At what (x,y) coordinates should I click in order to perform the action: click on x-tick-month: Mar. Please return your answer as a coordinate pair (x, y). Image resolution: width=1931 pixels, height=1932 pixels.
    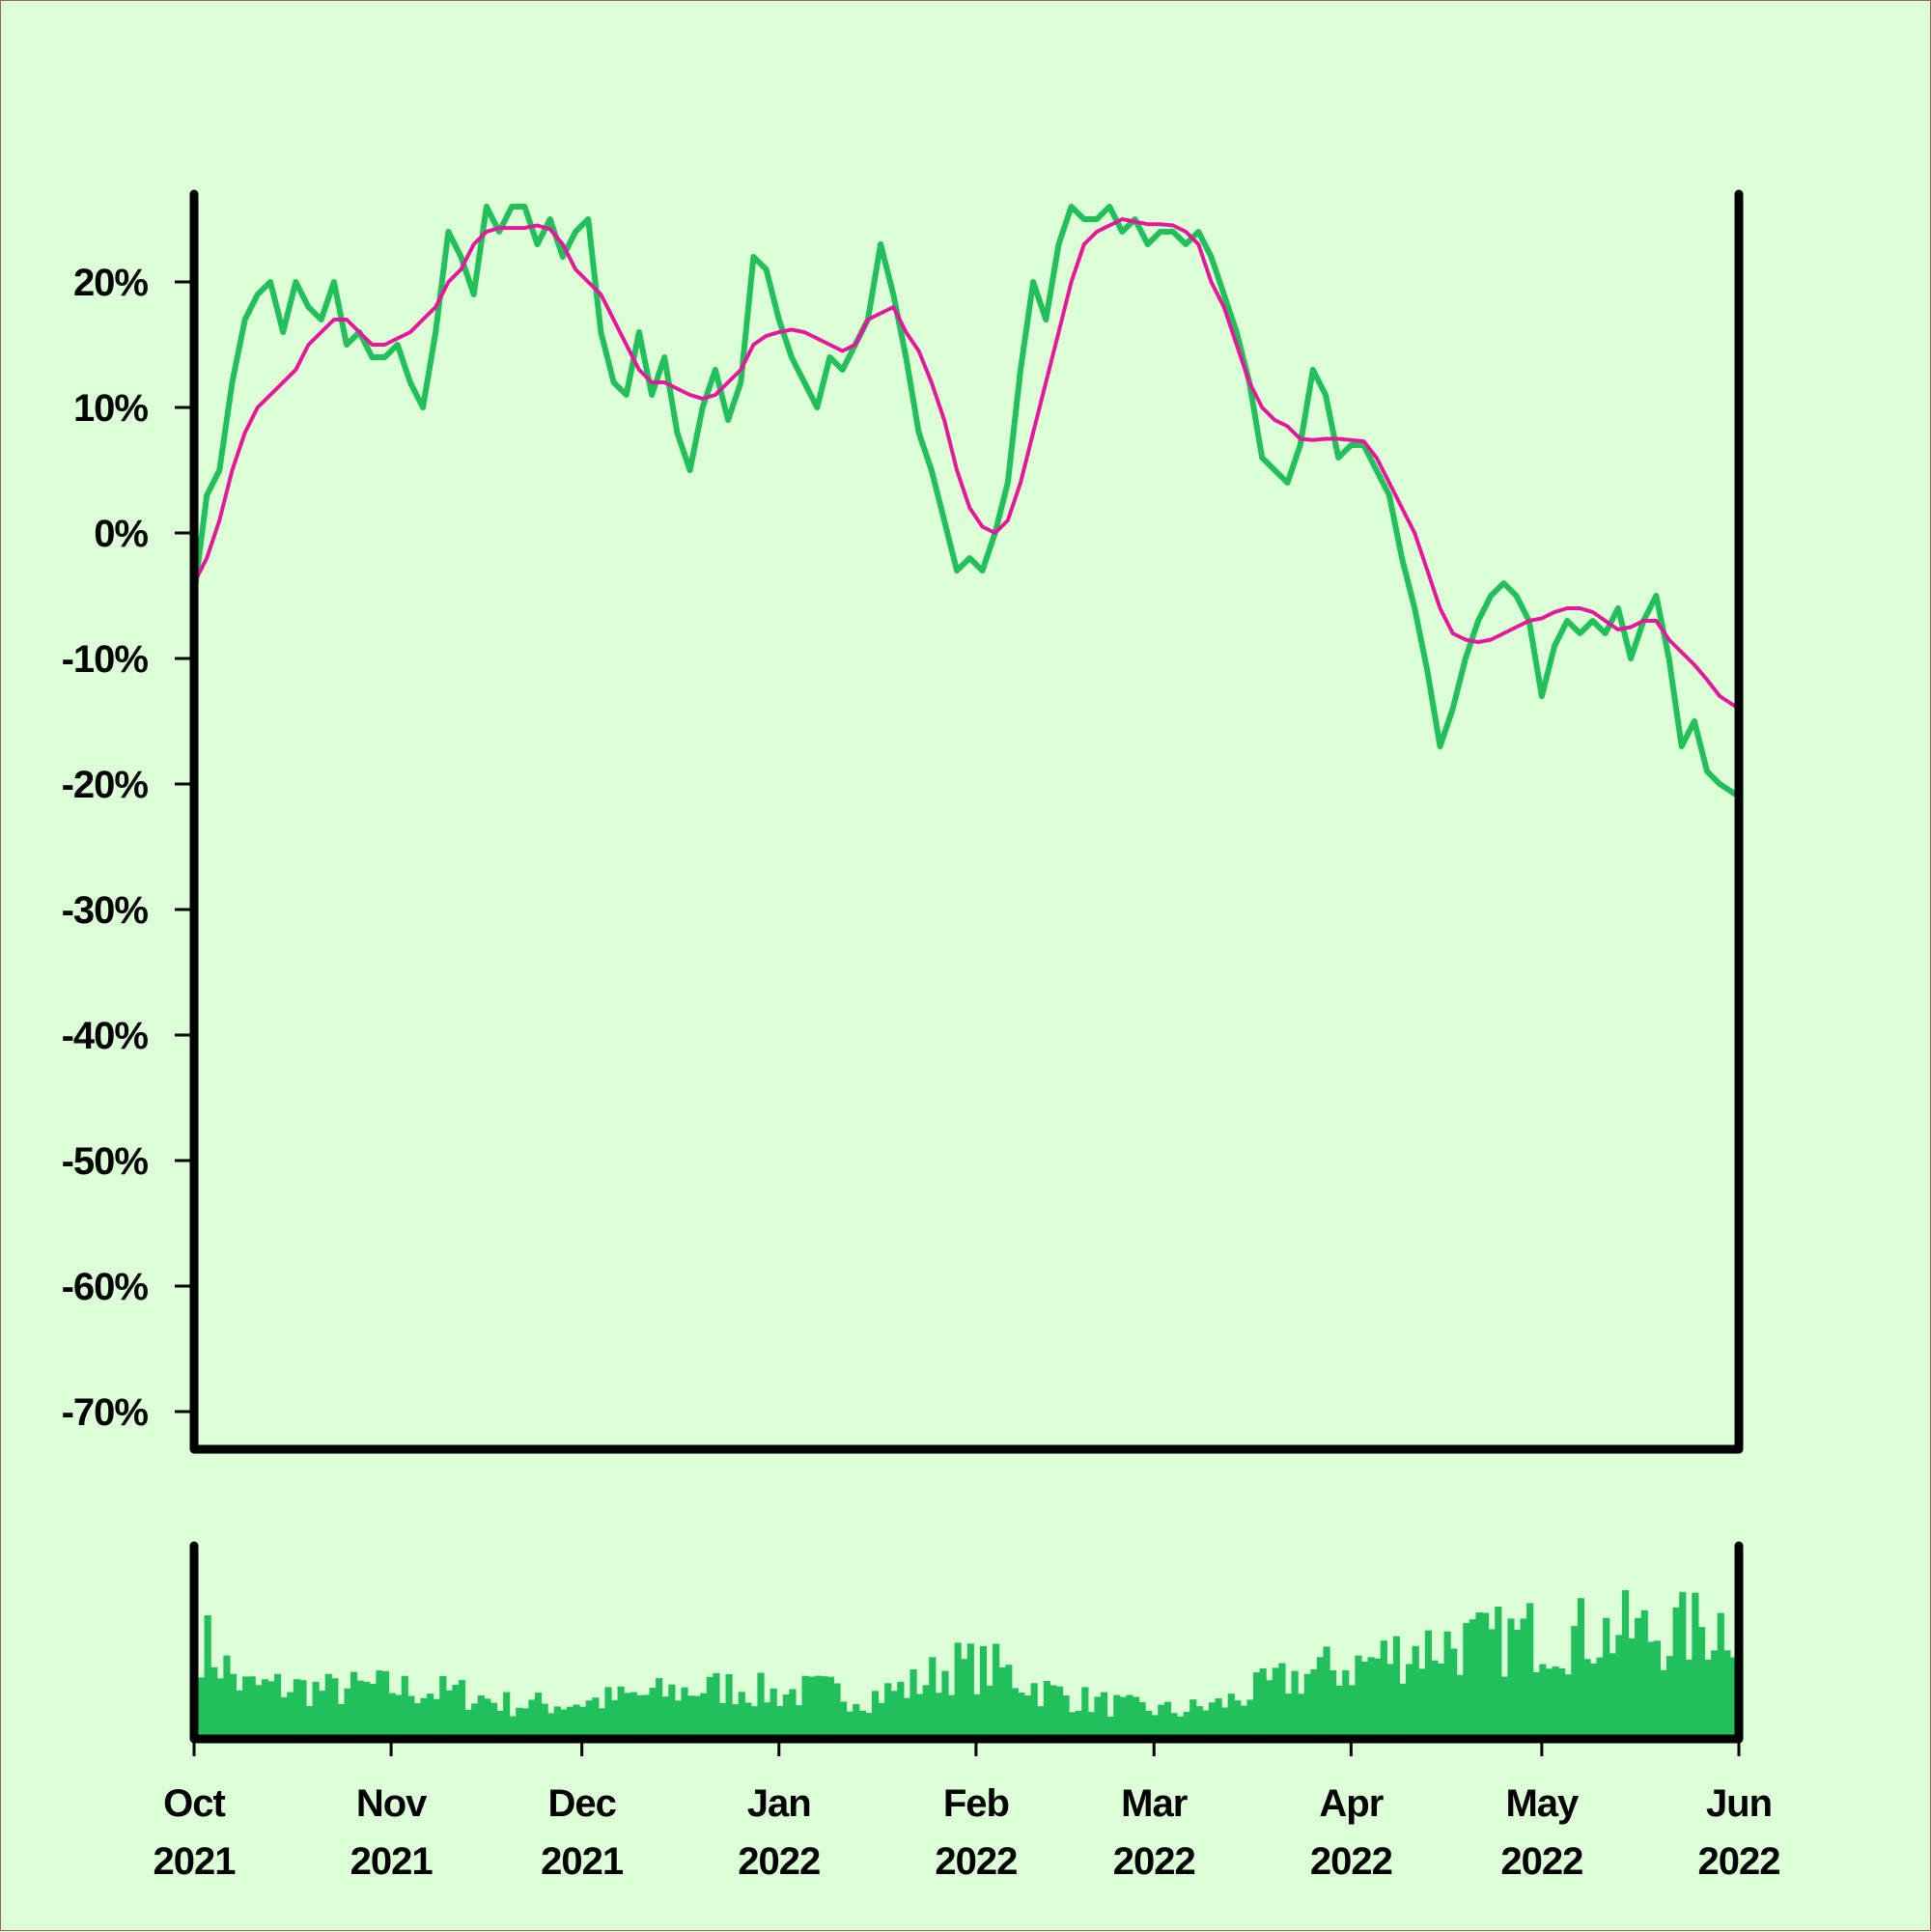
    Looking at the image, I should click on (1154, 1804).